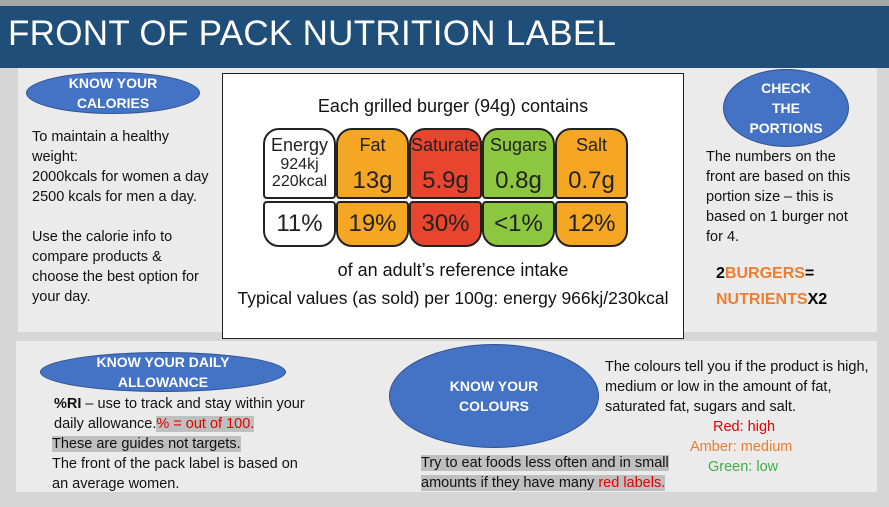  I want to click on nutrient-amount: 0.7g, so click(591, 180).